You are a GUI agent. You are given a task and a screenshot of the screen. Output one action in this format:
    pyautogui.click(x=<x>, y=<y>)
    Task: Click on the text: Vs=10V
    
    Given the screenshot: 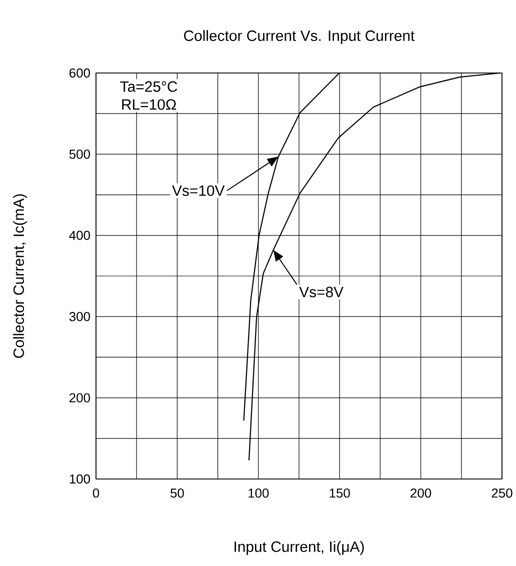 What is the action you would take?
    pyautogui.click(x=198, y=190)
    